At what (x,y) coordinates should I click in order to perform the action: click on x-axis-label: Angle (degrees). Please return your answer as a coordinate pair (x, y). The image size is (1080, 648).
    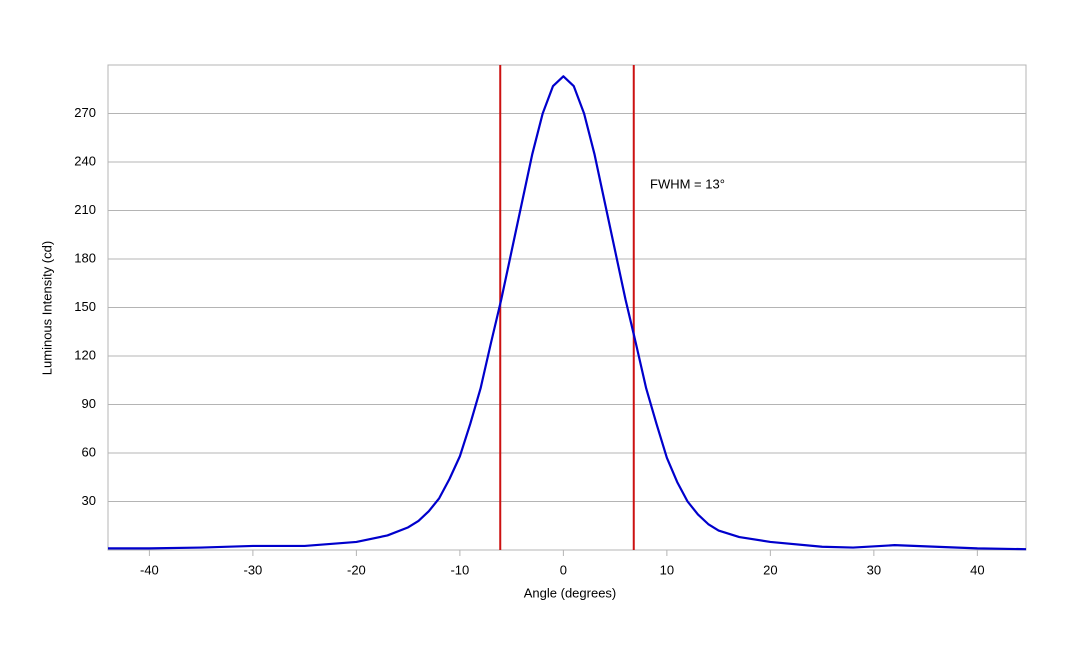
    Looking at the image, I should click on (570, 592).